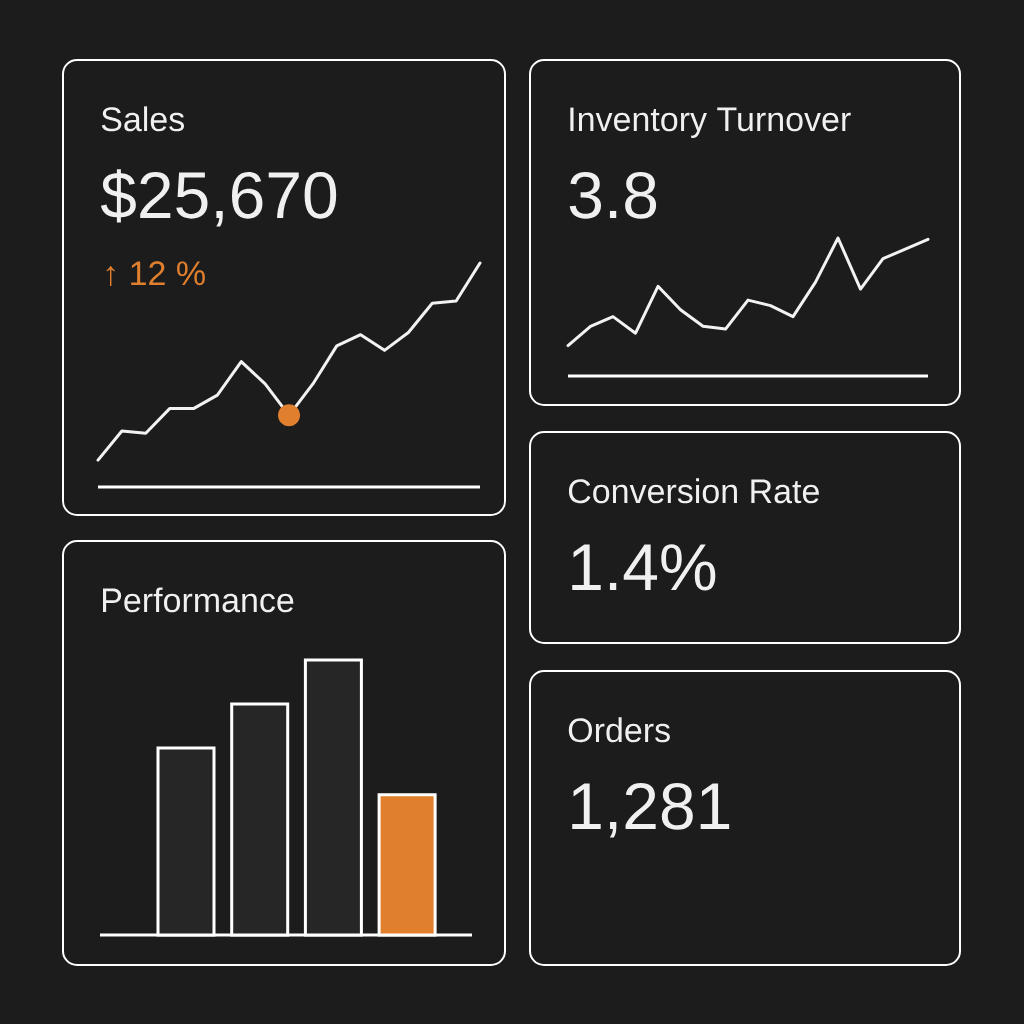 Image resolution: width=1024 pixels, height=1024 pixels. What do you see at coordinates (710, 123) in the screenshot?
I see `chart-title: Inventory Turnover` at bounding box center [710, 123].